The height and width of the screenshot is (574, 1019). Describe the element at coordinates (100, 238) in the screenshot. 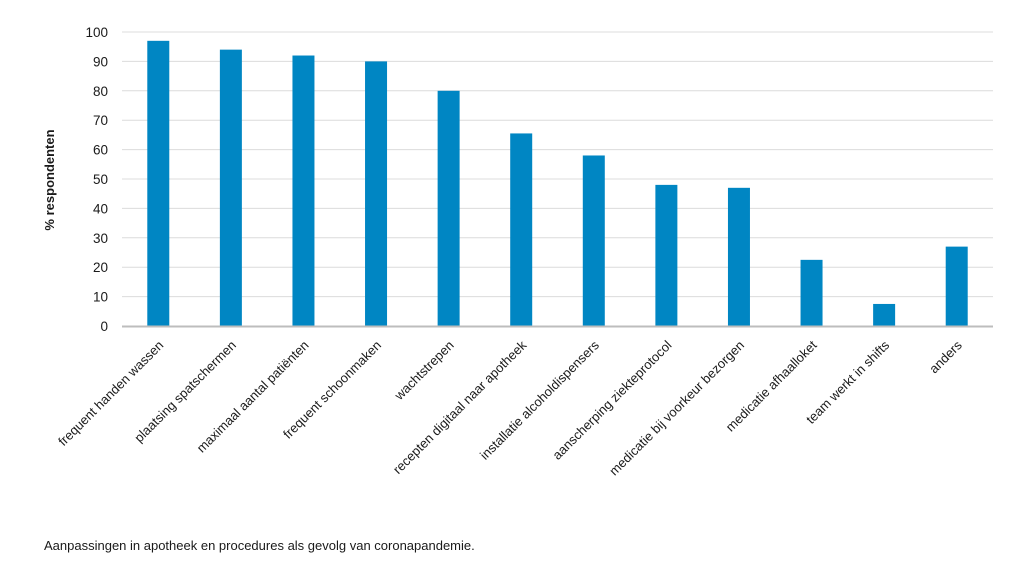

I see `y-tick-label: 30` at that location.